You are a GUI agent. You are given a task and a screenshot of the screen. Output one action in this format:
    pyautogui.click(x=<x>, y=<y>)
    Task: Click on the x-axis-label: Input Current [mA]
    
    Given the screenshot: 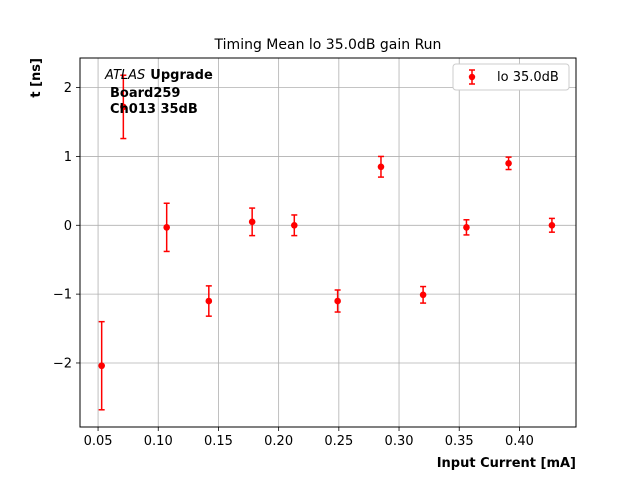 What is the action you would take?
    pyautogui.click(x=506, y=463)
    